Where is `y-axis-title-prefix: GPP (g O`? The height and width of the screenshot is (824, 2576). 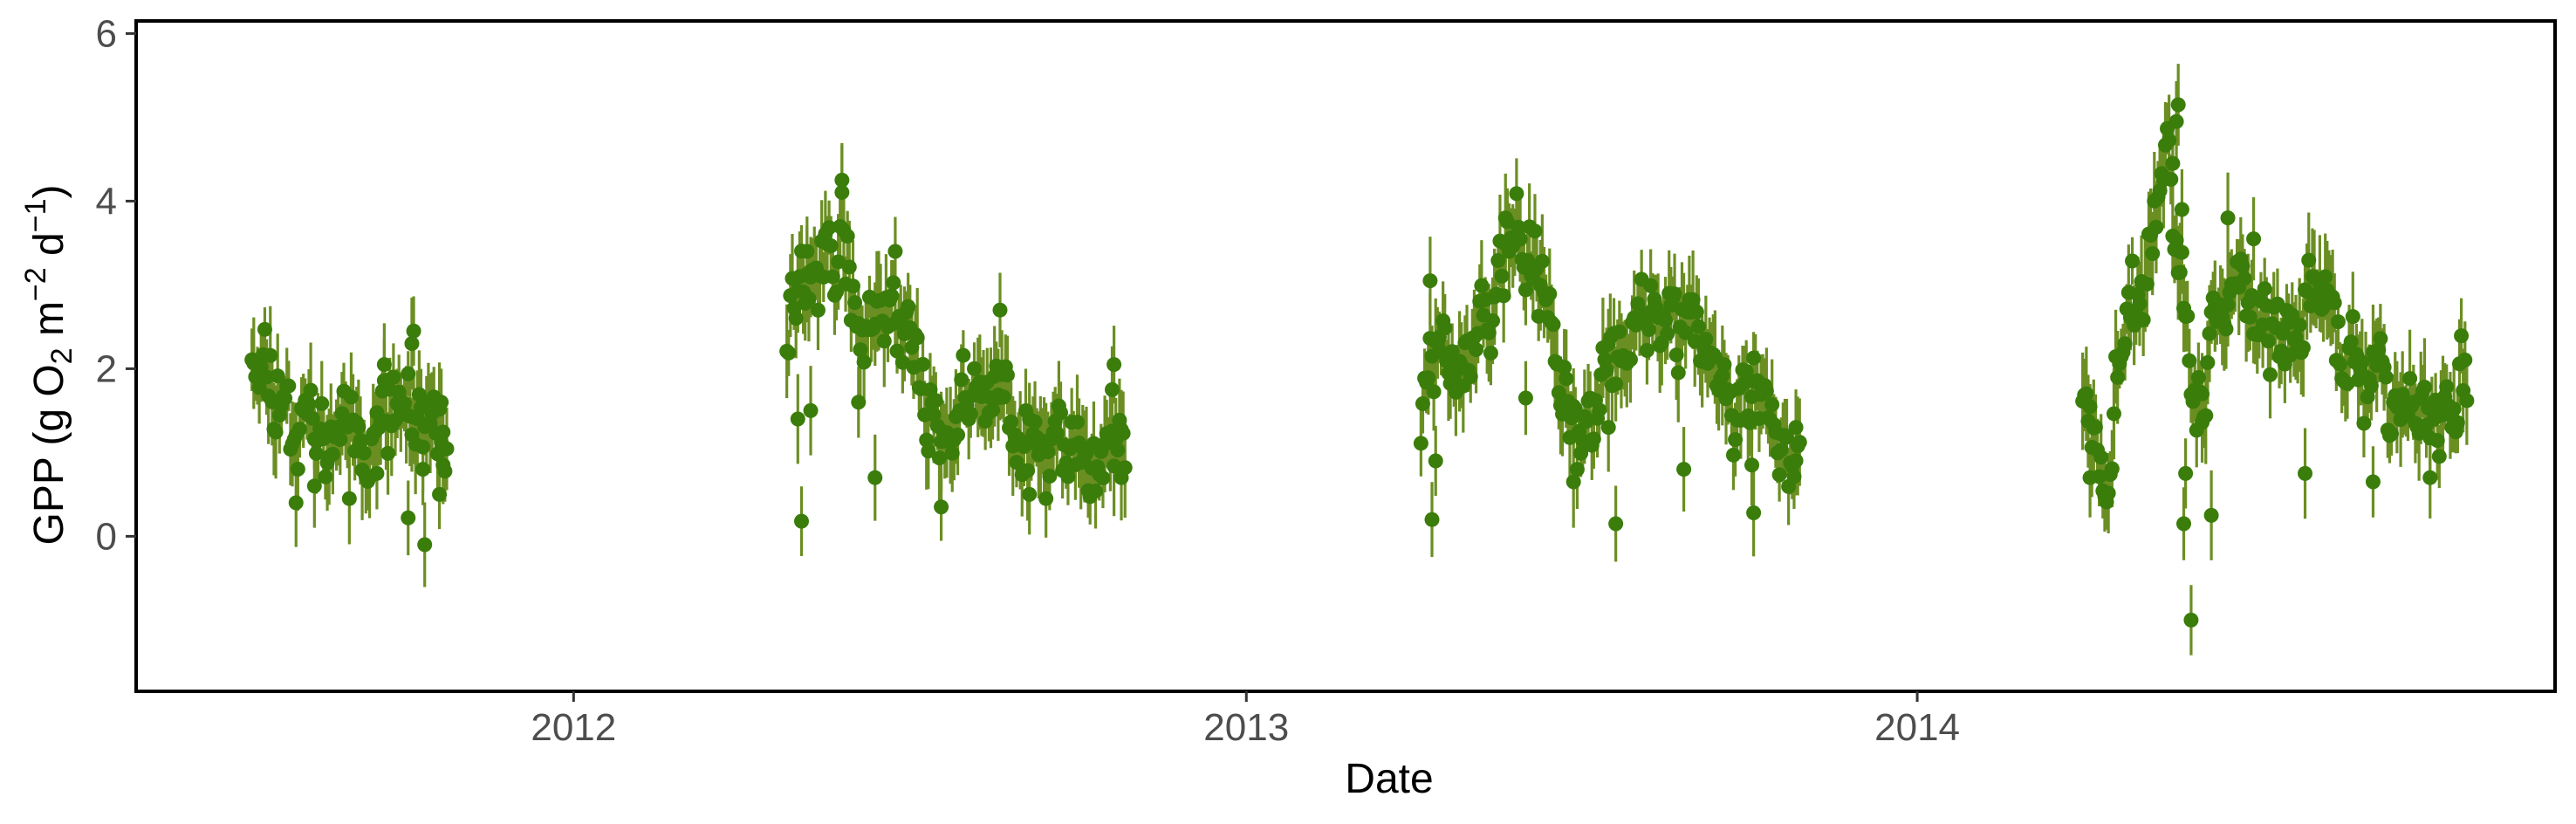 y-axis-title-prefix: GPP (g O is located at coordinates (49, 454).